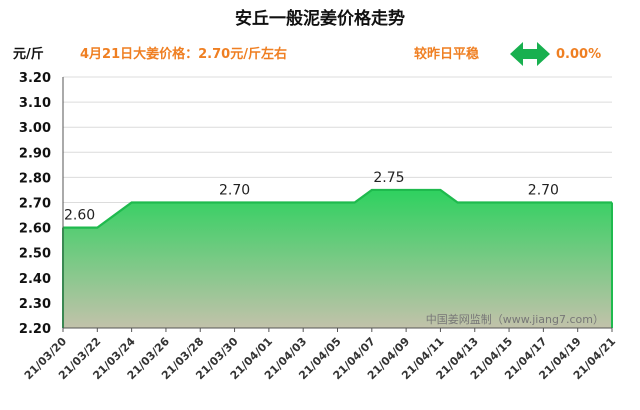 This screenshot has height=410, width=640. I want to click on watermark: 中国姜网监制（www.jiang7.com）, so click(515, 319).